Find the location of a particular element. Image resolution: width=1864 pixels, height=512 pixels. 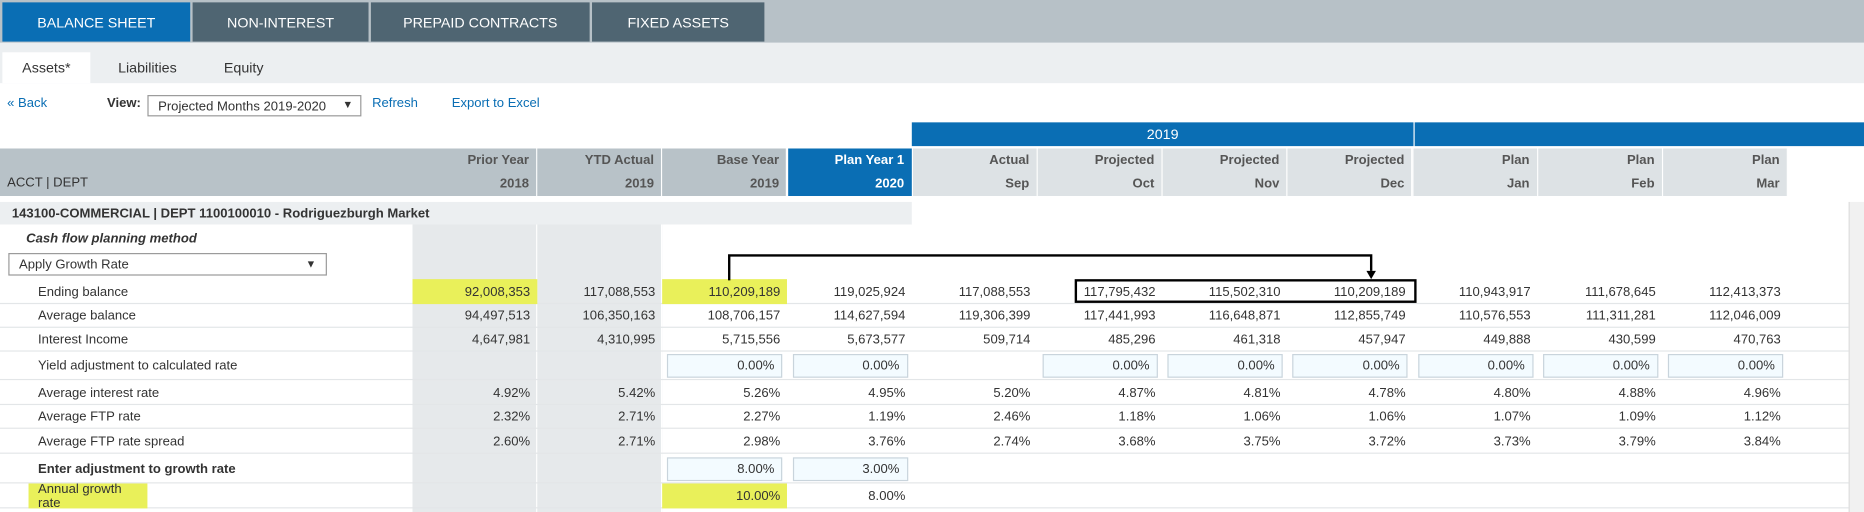

caret: ▼ is located at coordinates (311, 263).